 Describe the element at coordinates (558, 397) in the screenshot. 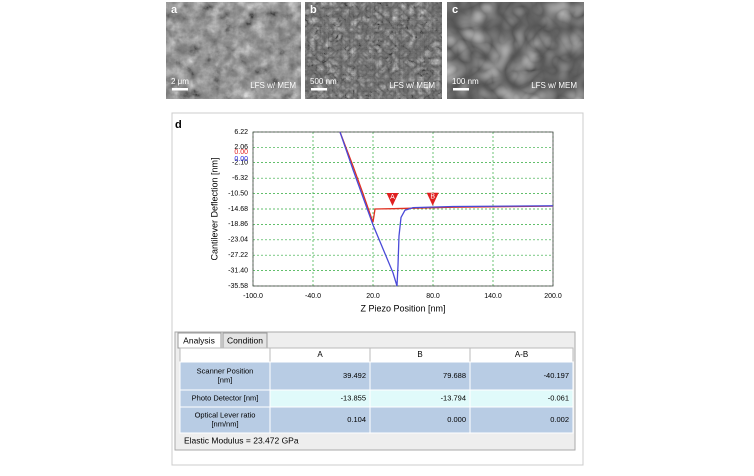

I see `table-value: -0.061` at that location.